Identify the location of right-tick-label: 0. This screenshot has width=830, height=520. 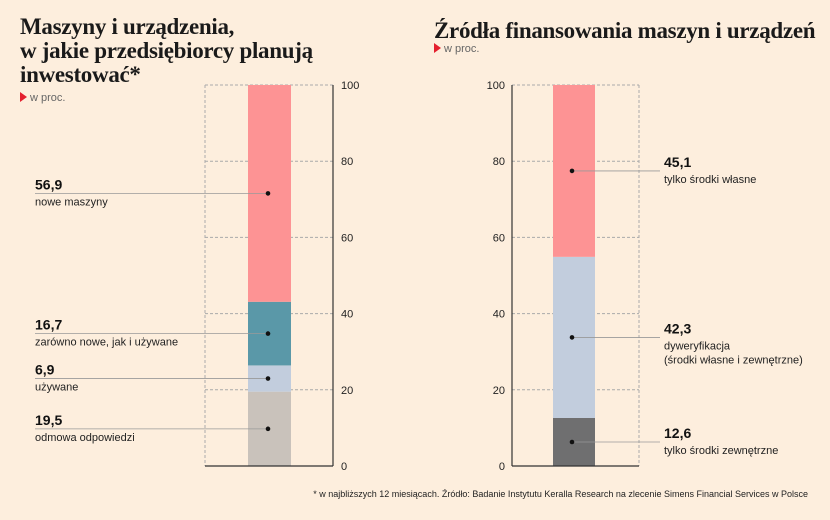
(502, 467).